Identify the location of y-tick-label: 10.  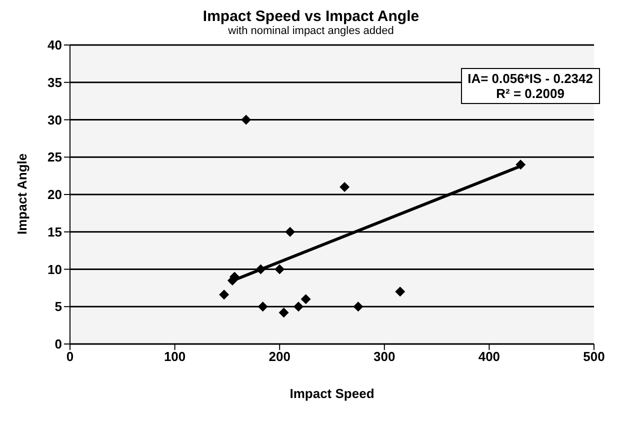
(55, 269).